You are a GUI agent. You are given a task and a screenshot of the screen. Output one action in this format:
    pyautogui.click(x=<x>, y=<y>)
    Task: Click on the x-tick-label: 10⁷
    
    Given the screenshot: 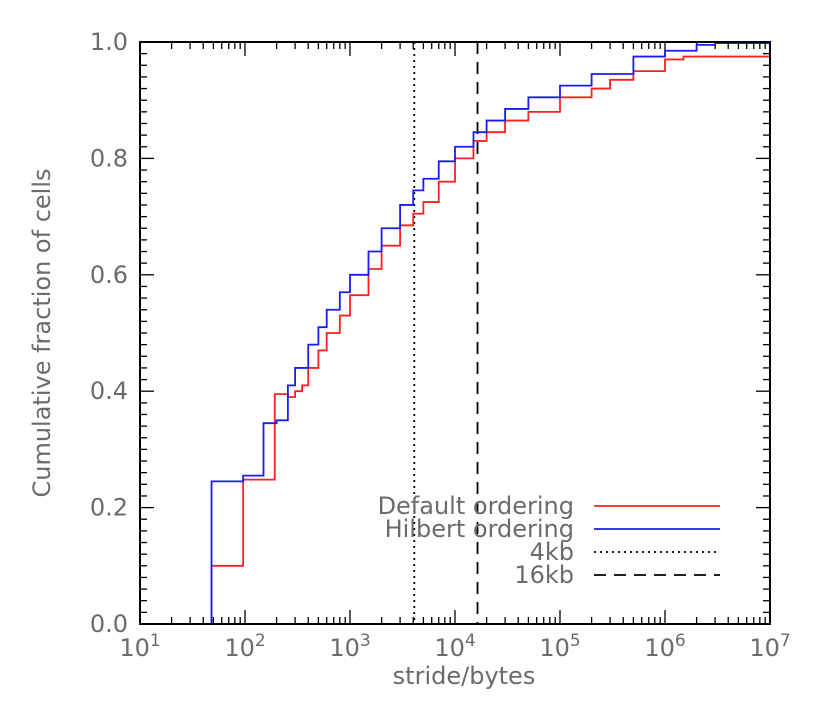 What is the action you would take?
    pyautogui.click(x=769, y=646)
    